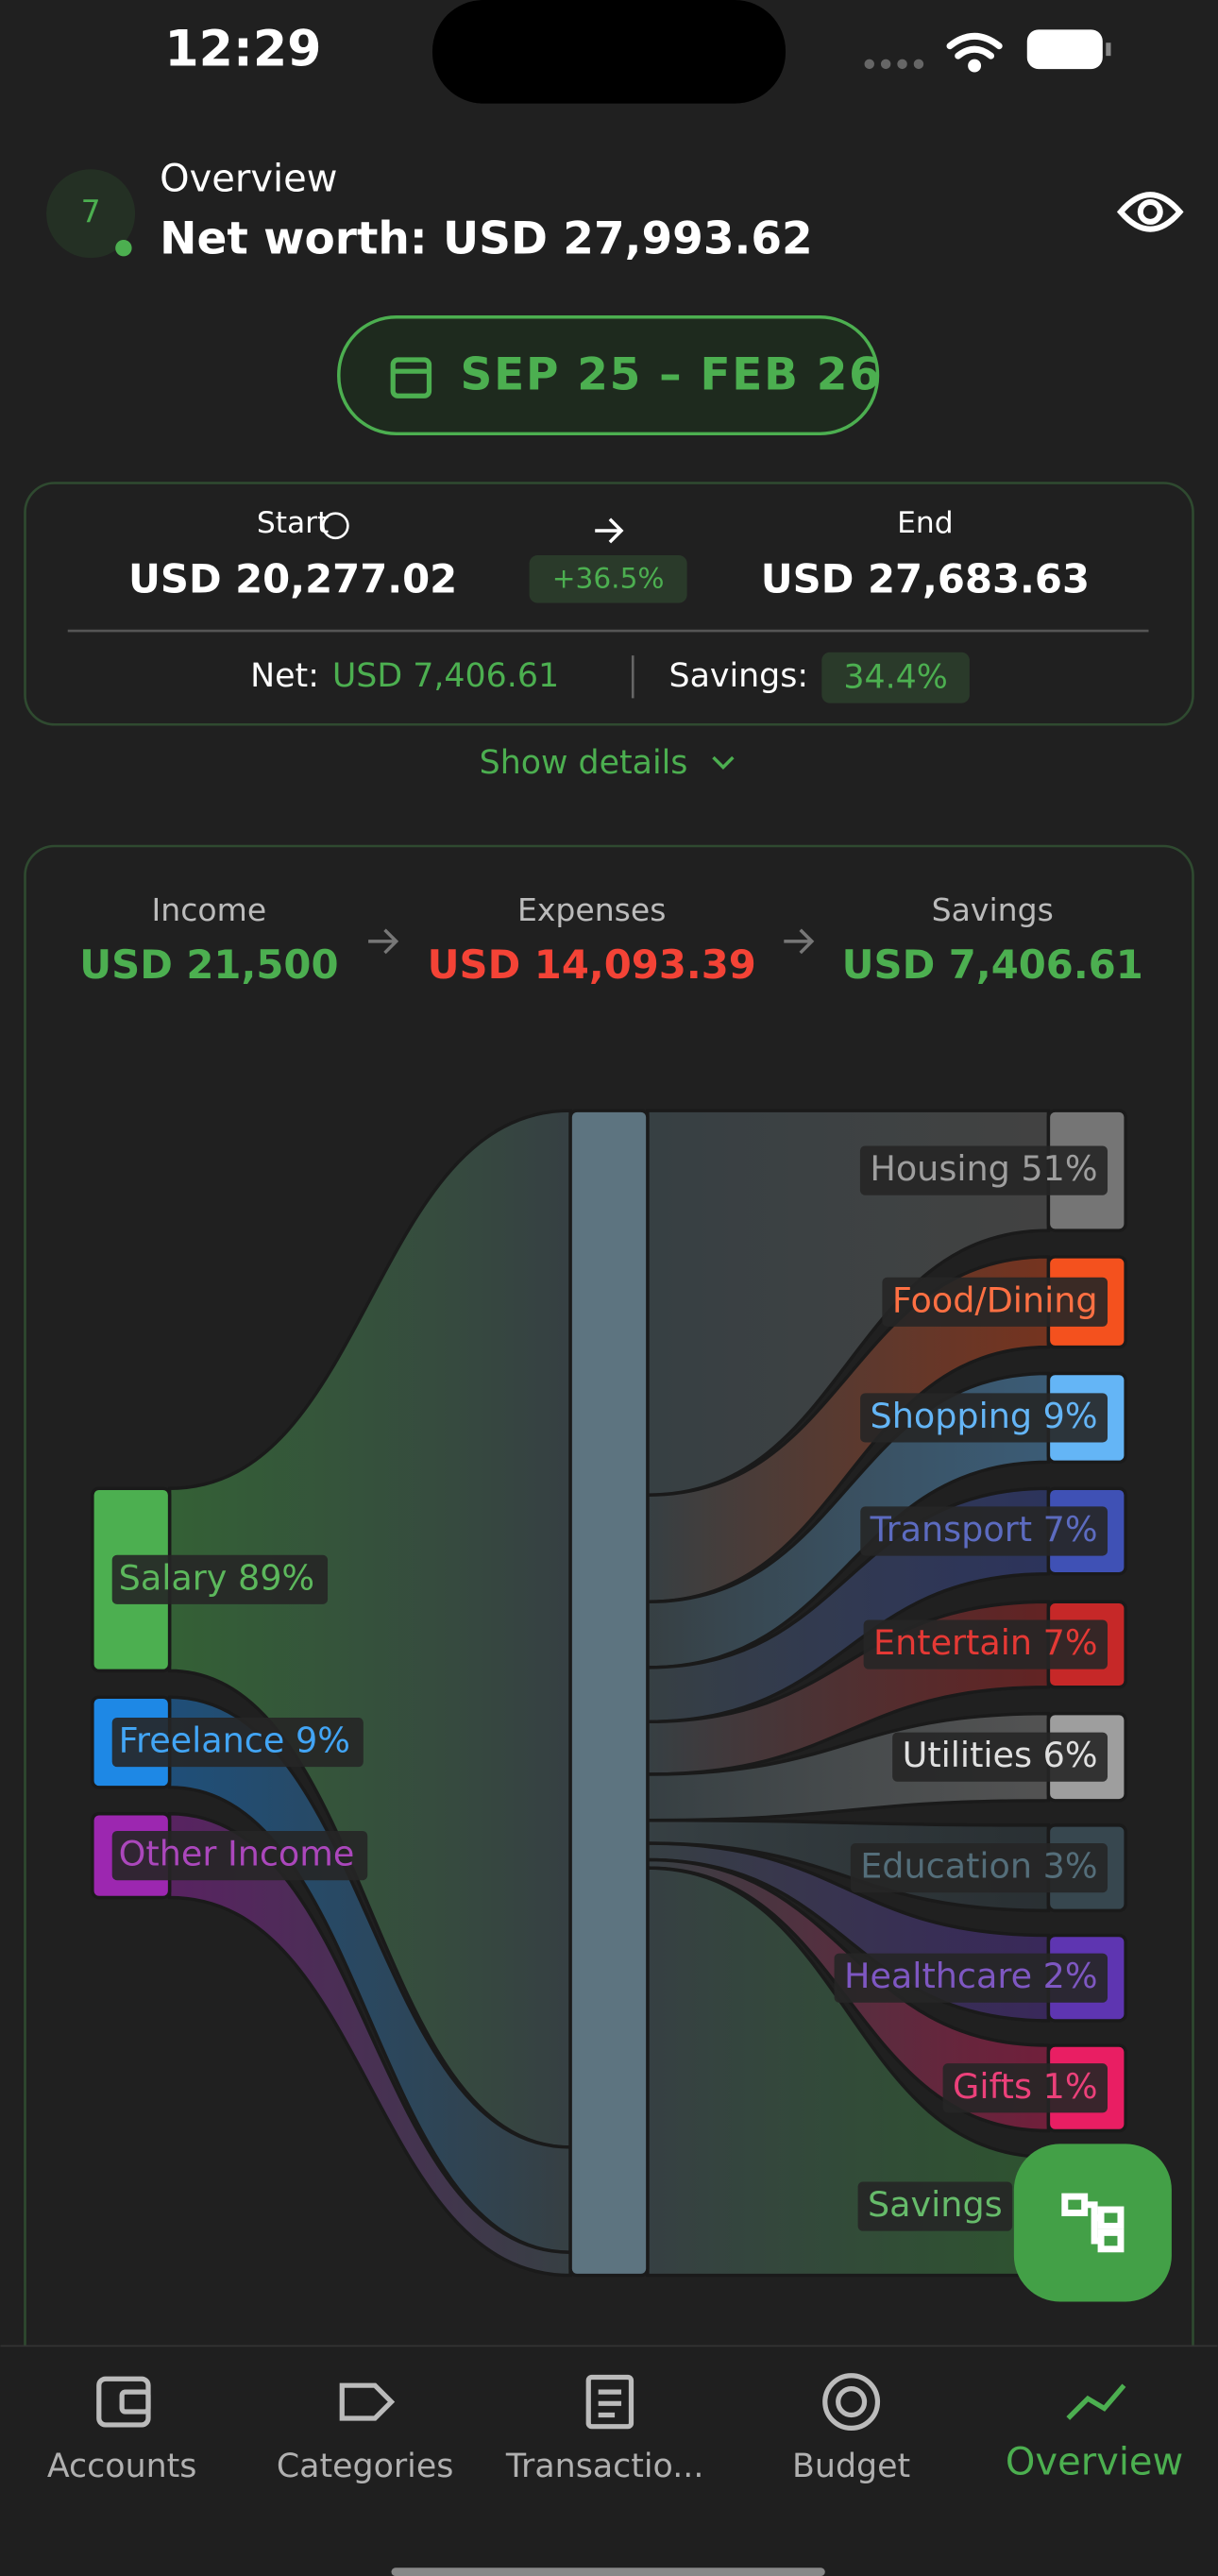 Image resolution: width=1218 pixels, height=2576 pixels. I want to click on savings-rate: 34.4%, so click(895, 678).